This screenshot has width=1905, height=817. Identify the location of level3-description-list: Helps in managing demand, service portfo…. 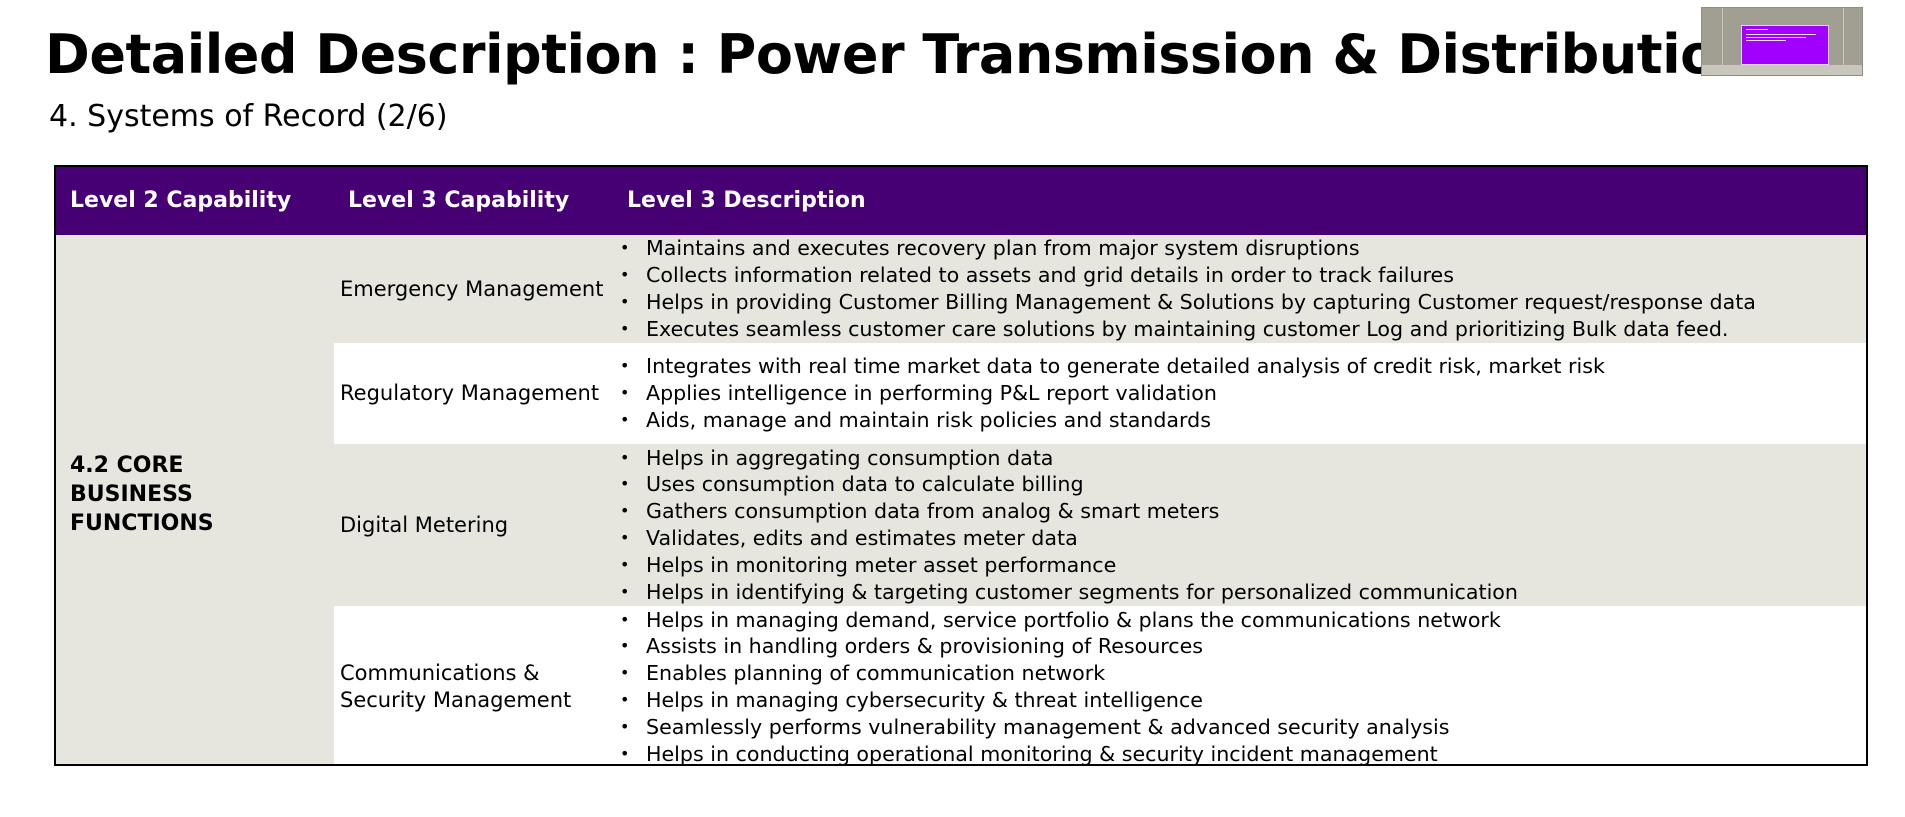
(1241, 685).